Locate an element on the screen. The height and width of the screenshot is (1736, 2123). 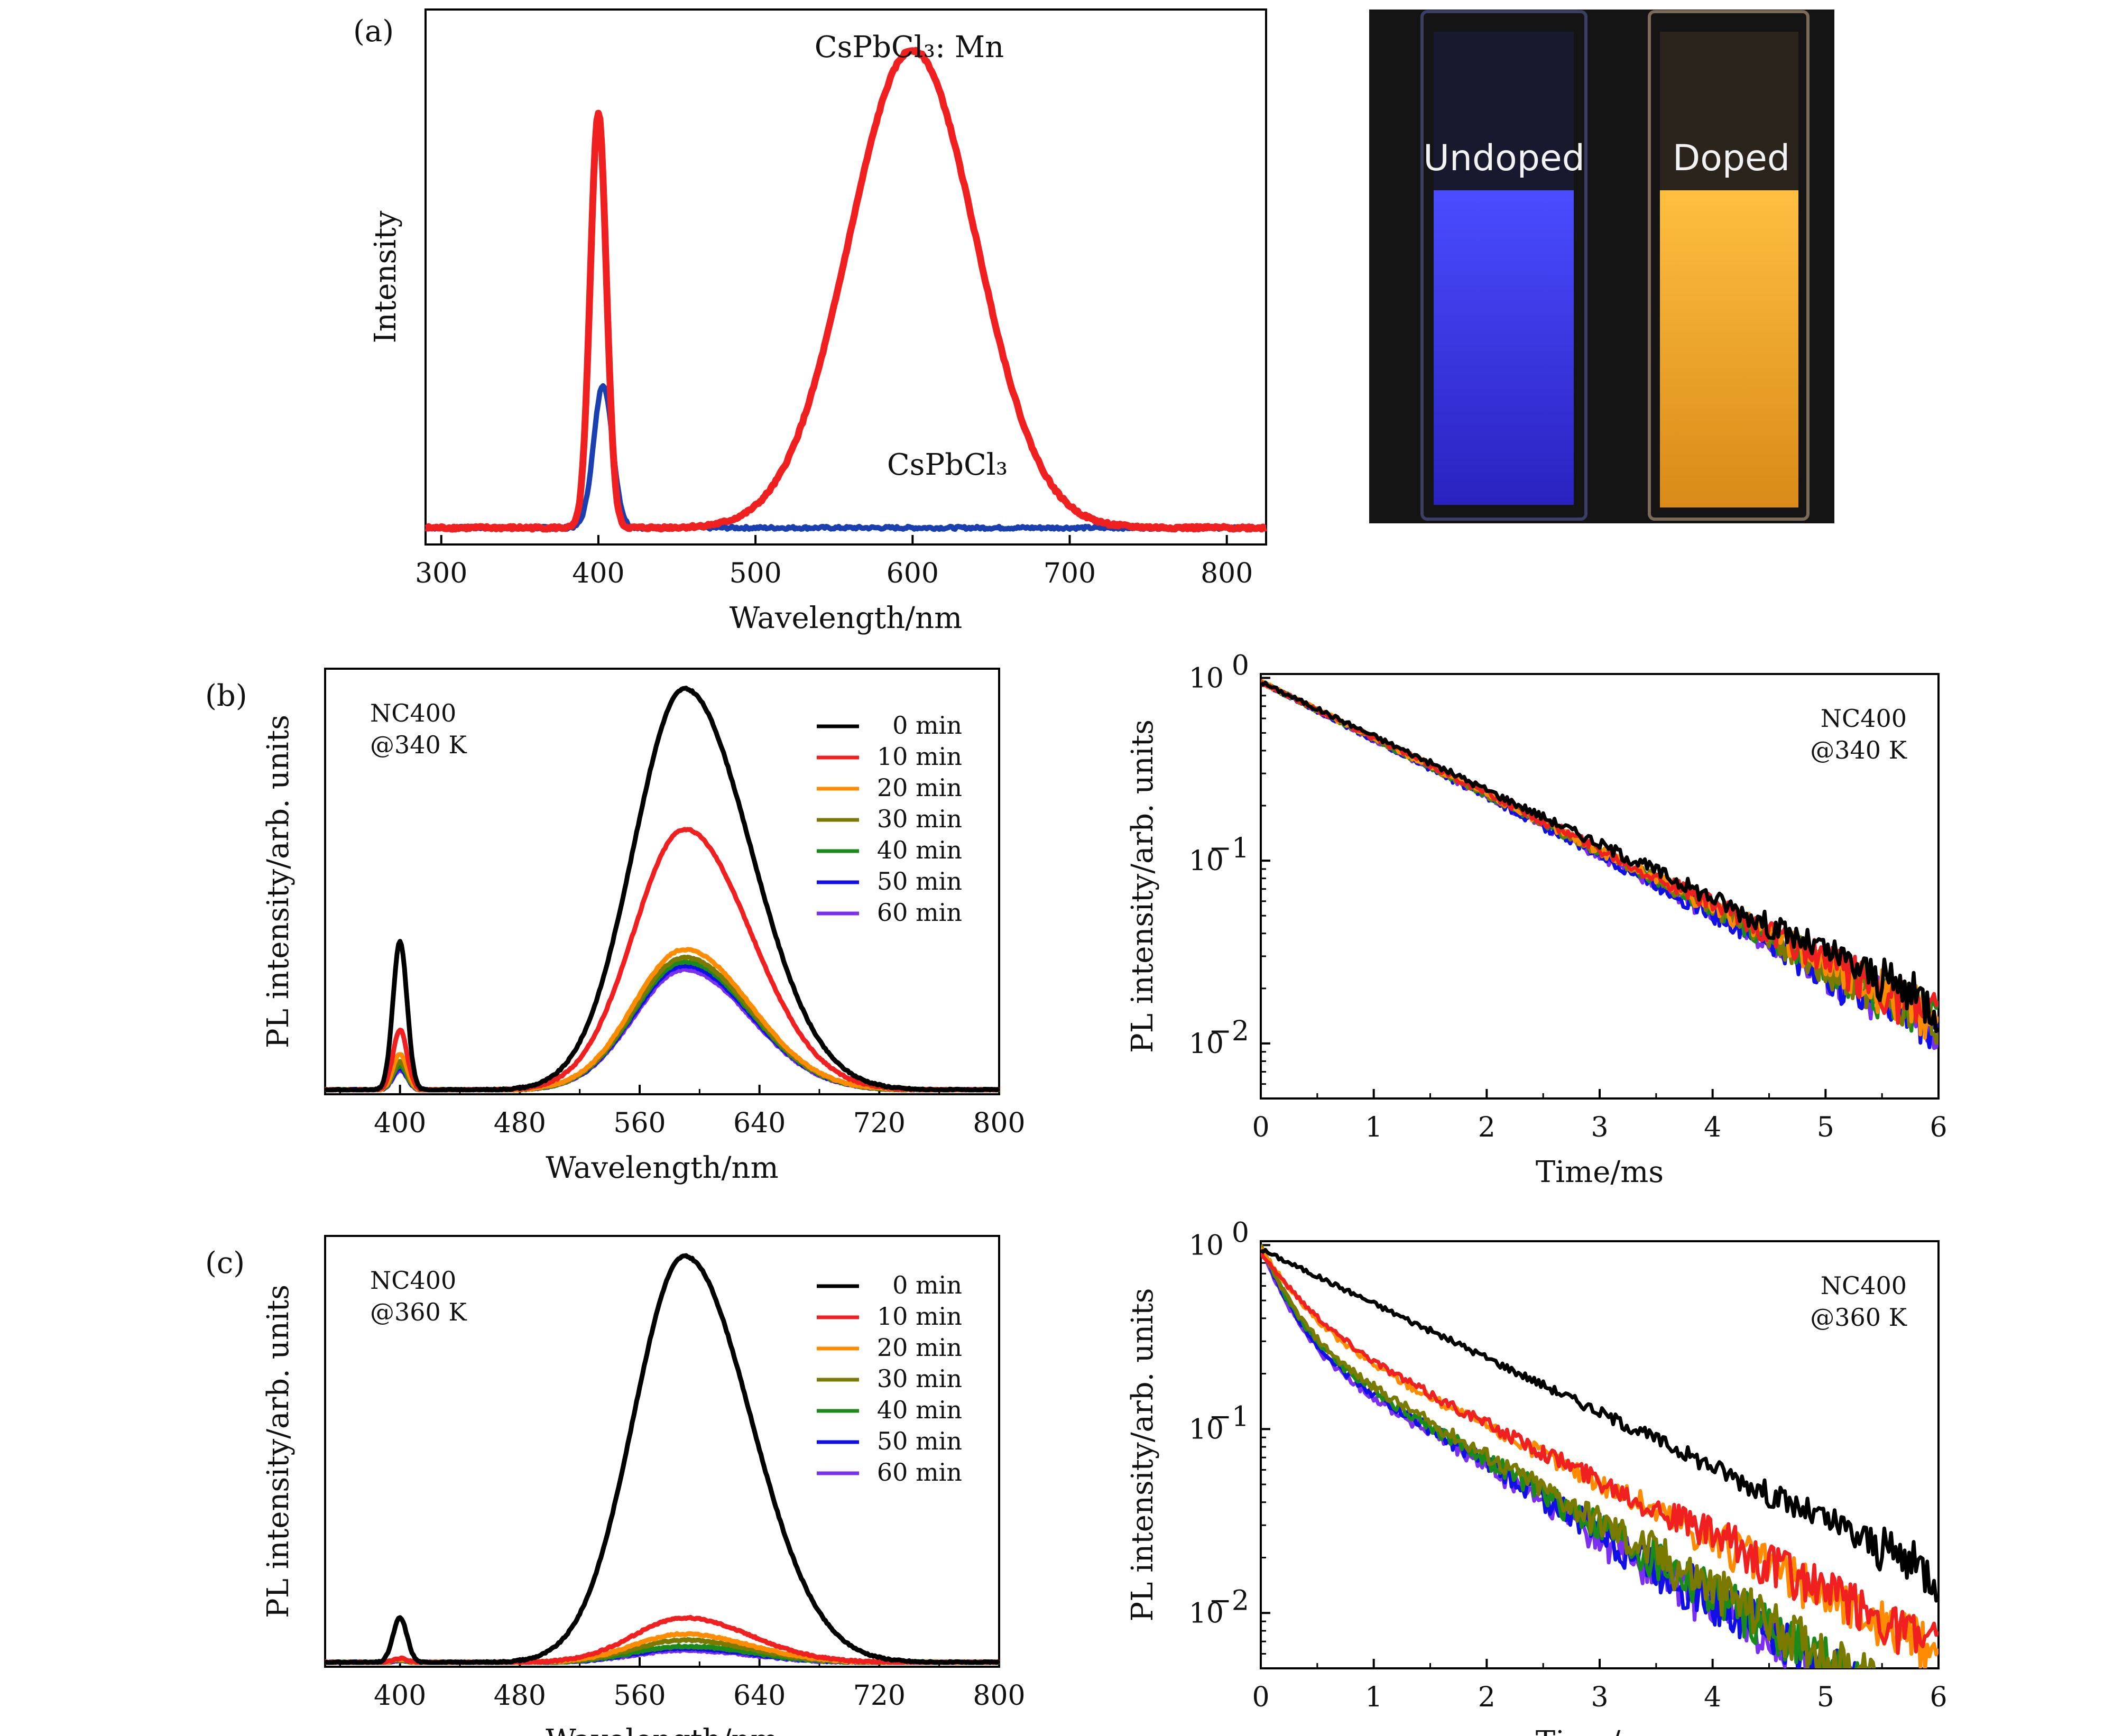
y-tick-exponent: −1 is located at coordinates (1228, 849).